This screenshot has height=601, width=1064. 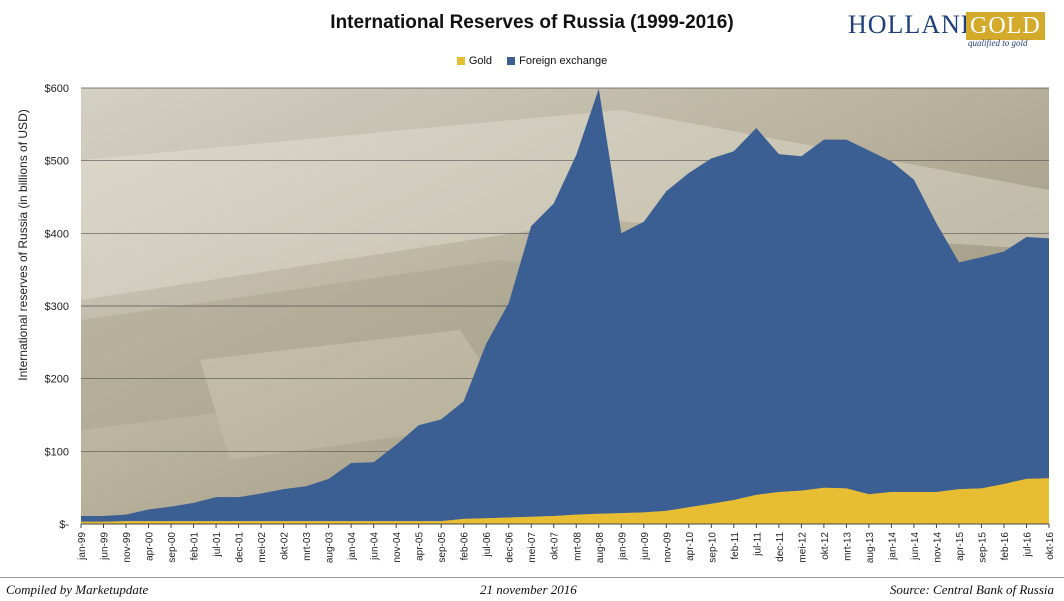 I want to click on x-tick-label: jul-01, so click(x=217, y=545).